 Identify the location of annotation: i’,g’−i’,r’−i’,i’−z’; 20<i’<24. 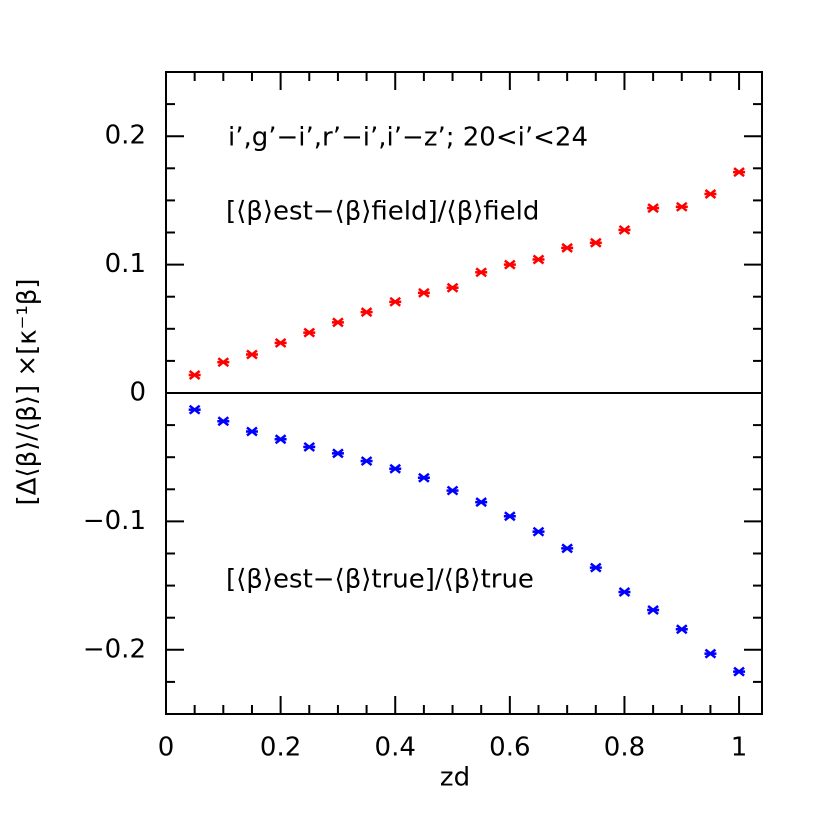
(408, 138).